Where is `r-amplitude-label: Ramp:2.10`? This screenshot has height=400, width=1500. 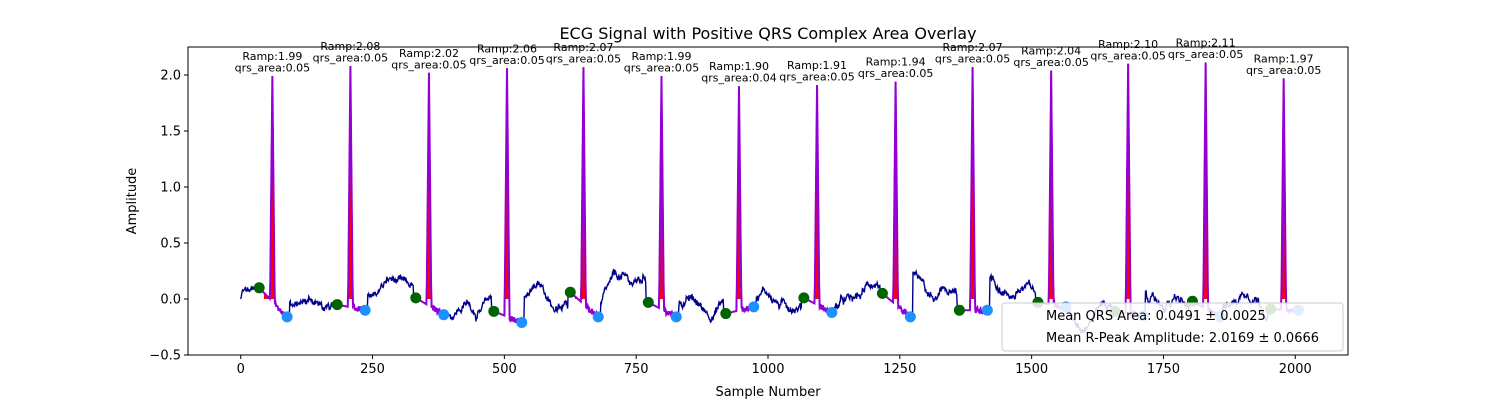
r-amplitude-label: Ramp:2.10 is located at coordinates (1128, 44).